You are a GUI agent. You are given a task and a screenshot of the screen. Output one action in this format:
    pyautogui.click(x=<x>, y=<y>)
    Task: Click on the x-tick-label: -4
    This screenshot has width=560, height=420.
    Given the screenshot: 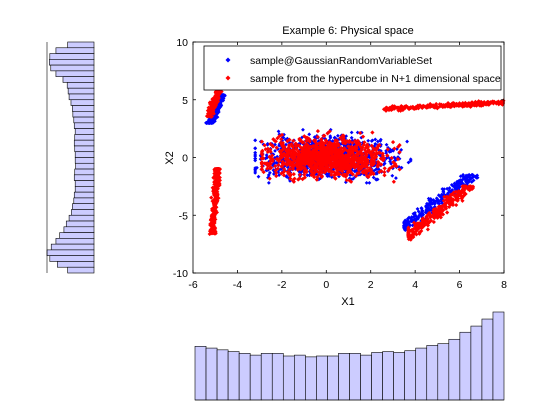 What is the action you would take?
    pyautogui.click(x=237, y=285)
    